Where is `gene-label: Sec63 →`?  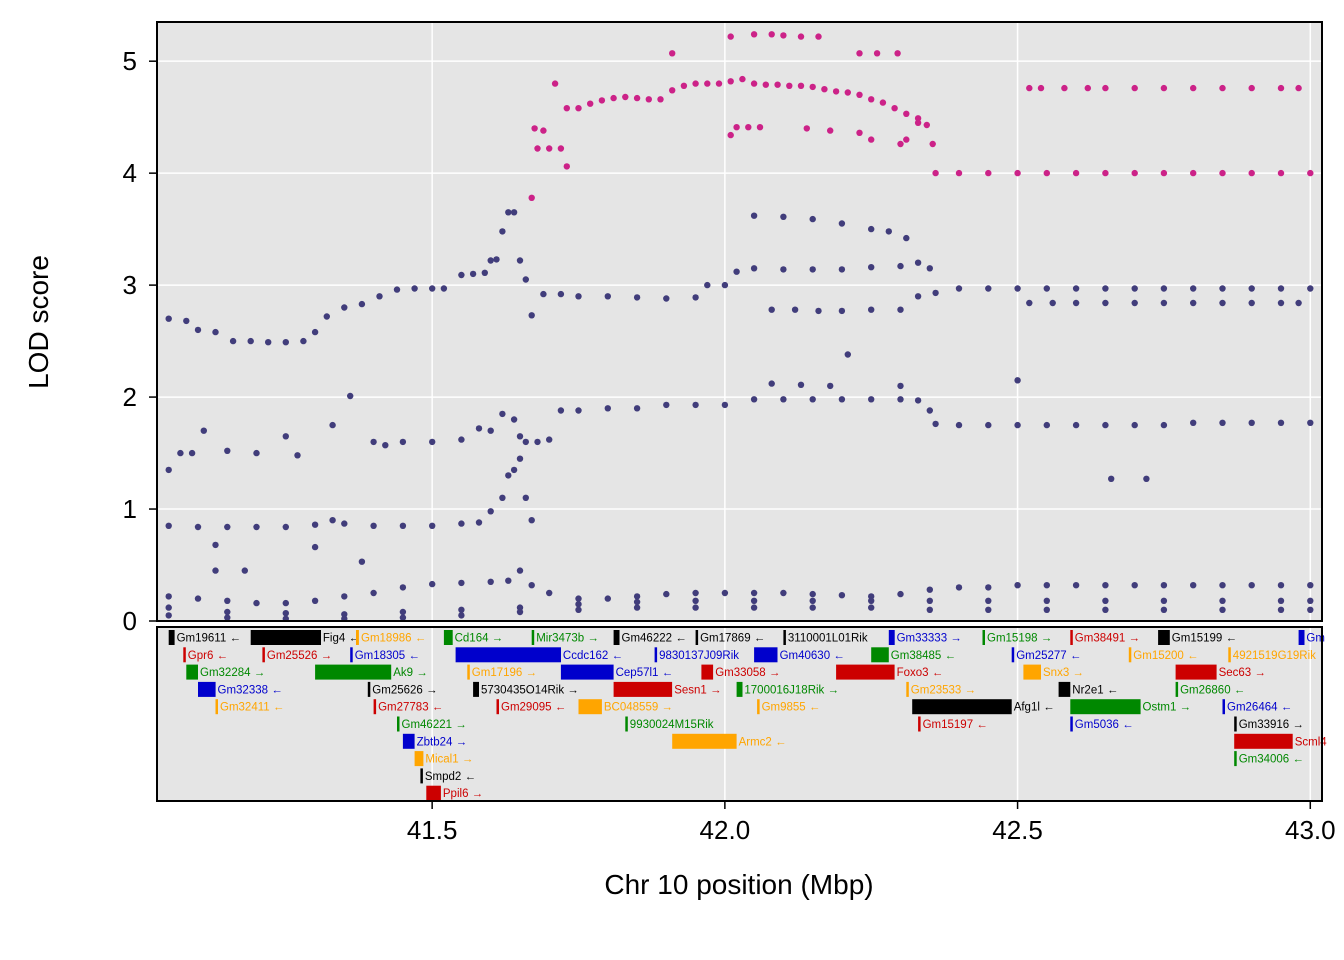
gene-label: Sec63 → is located at coordinates (1242, 673).